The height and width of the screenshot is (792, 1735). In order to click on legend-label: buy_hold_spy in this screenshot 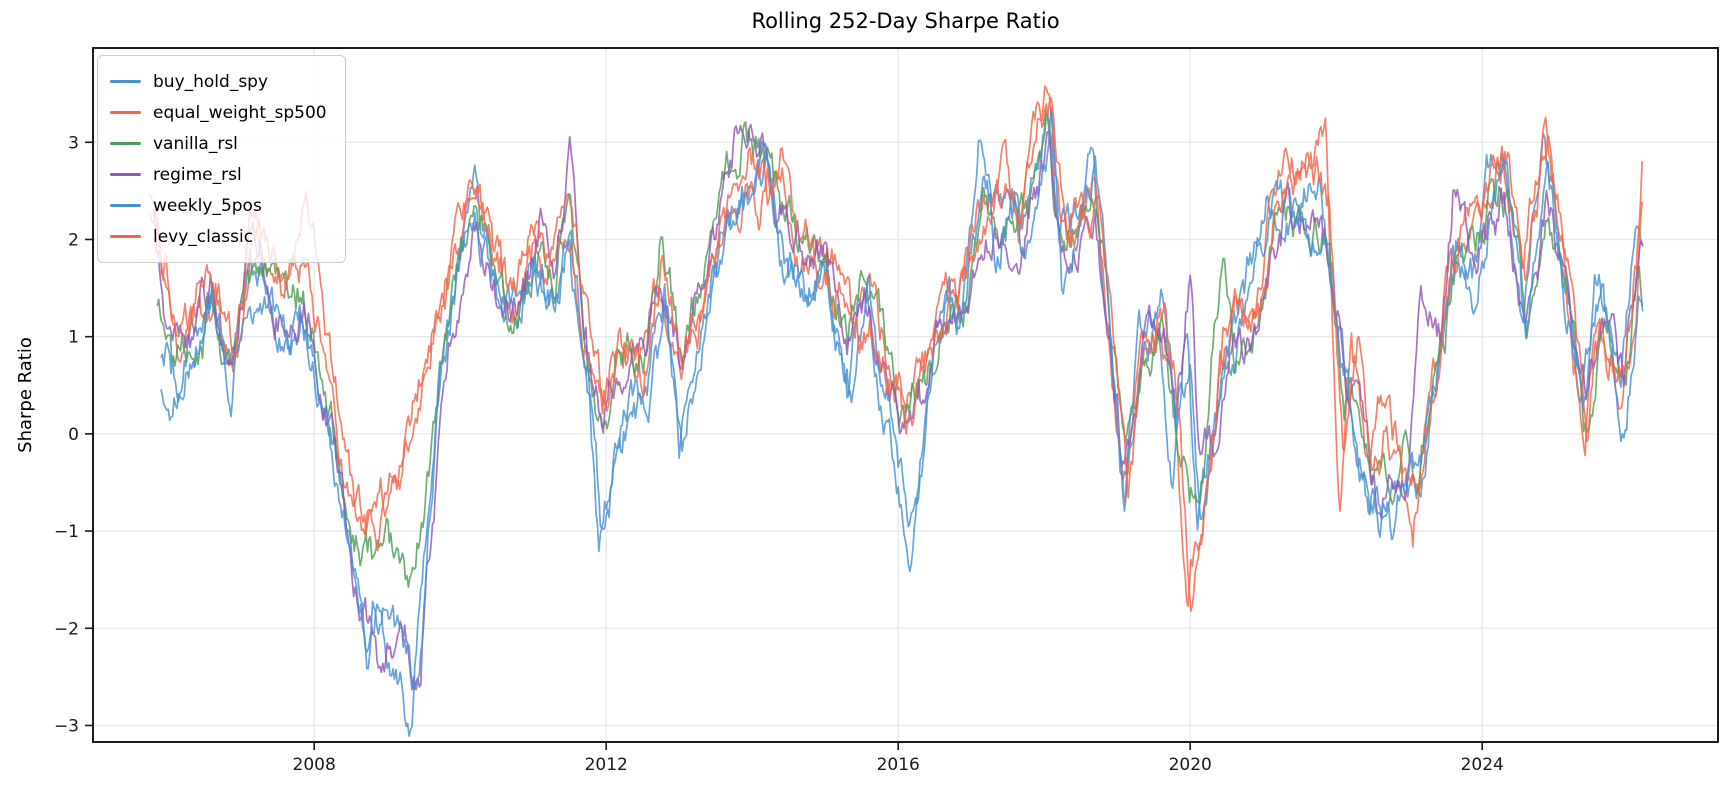, I will do `click(211, 81)`.